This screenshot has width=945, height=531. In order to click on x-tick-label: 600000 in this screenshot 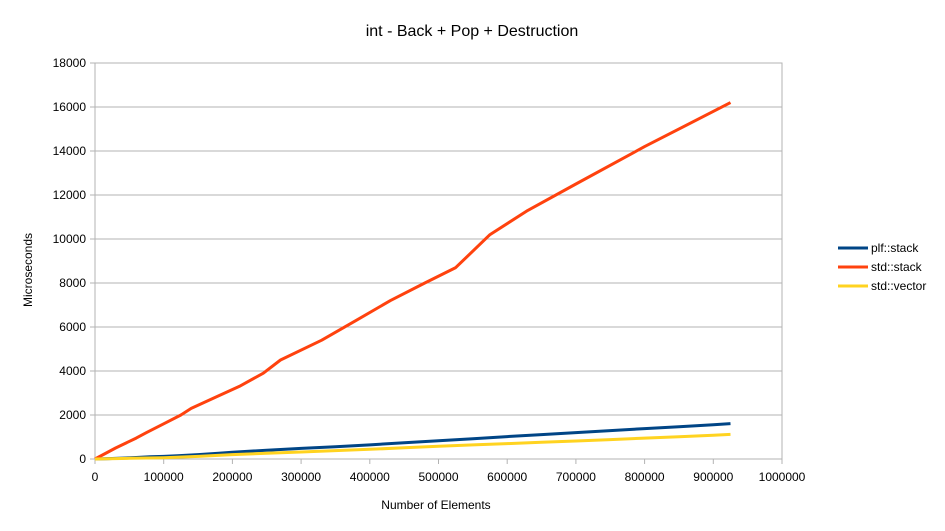, I will do `click(507, 477)`.